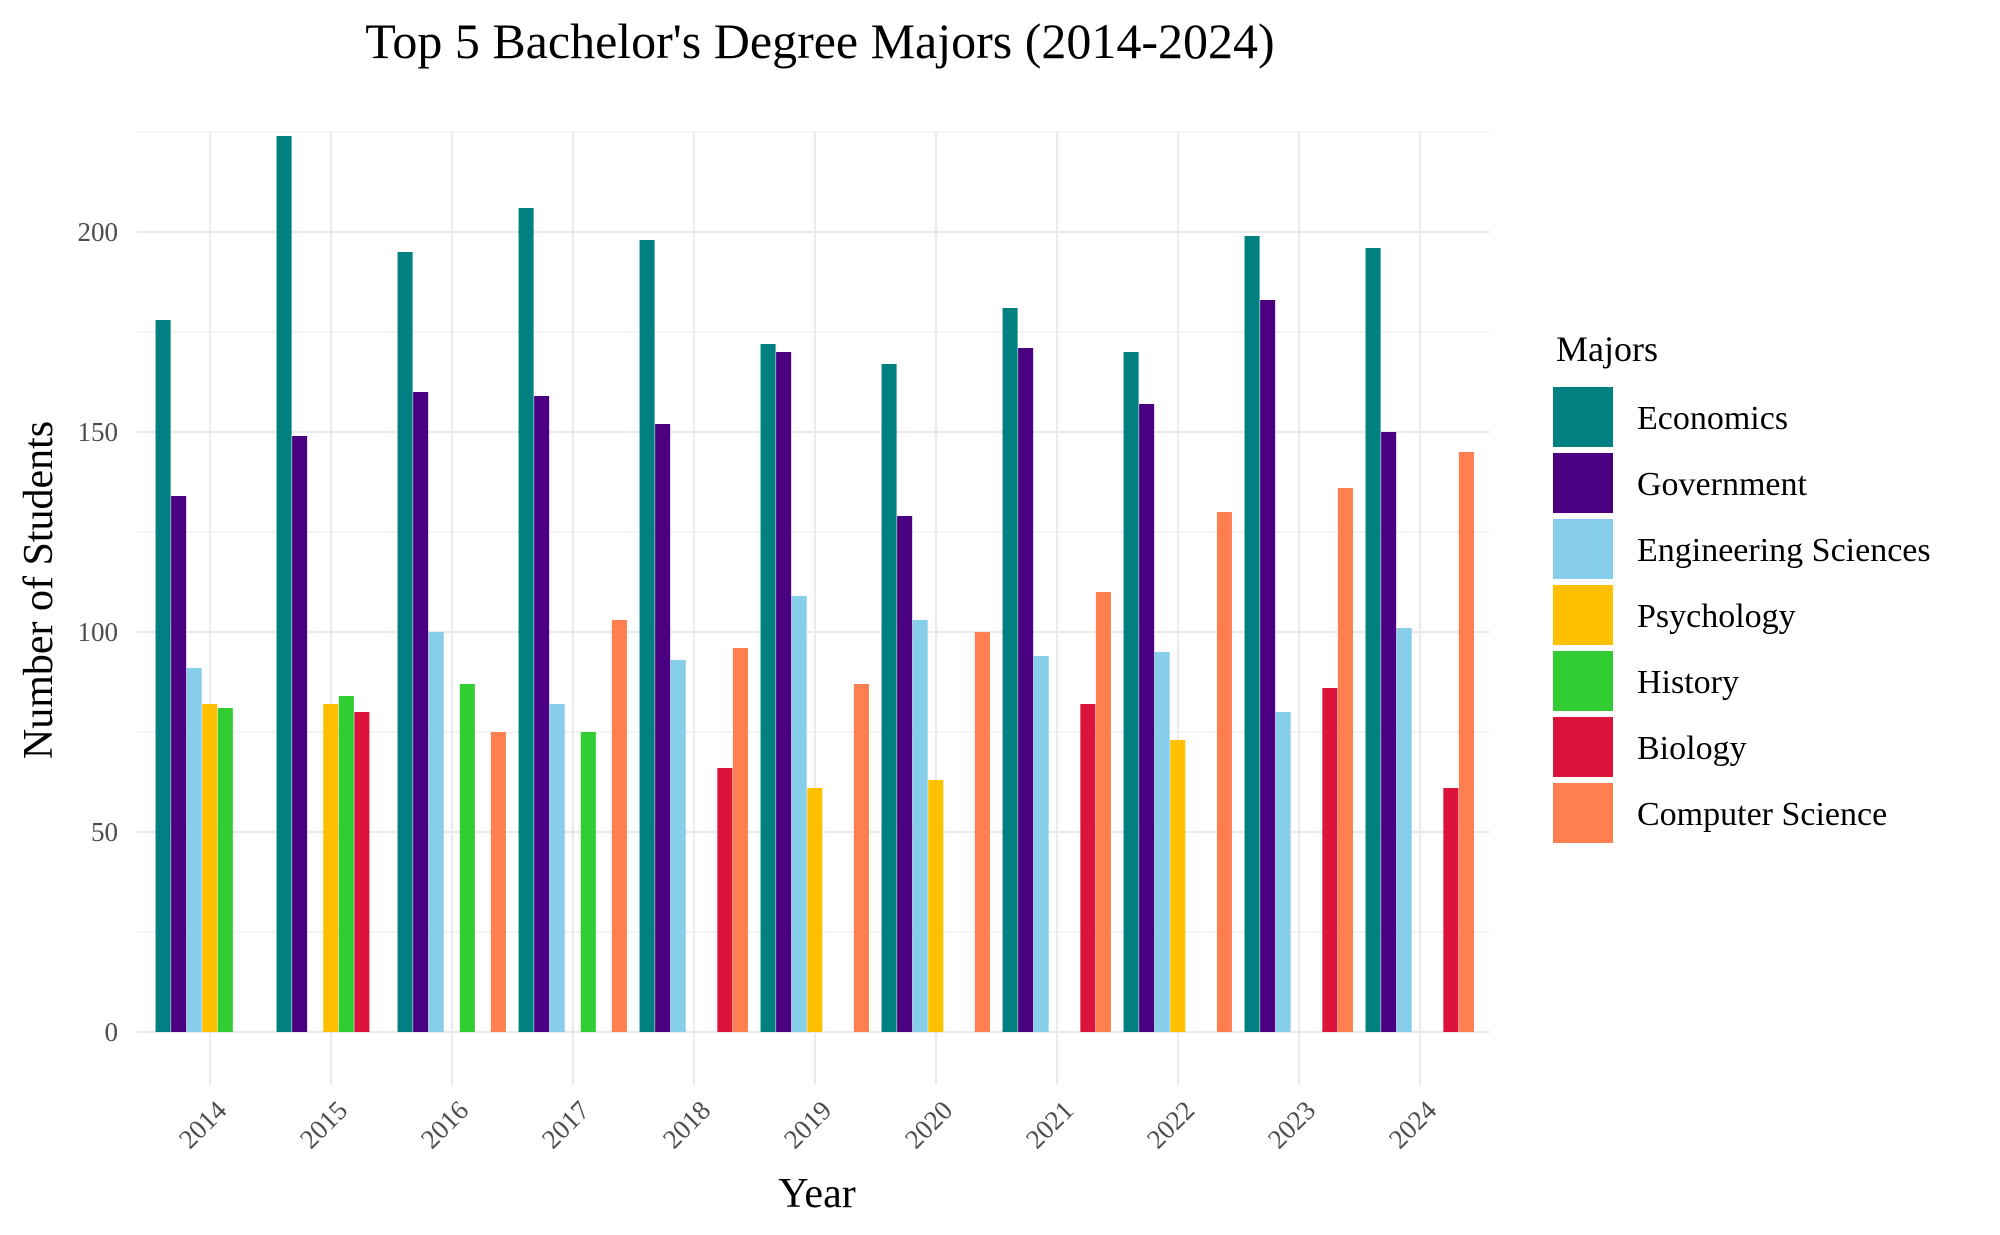  I want to click on bar-computer-science-2016, so click(498, 882).